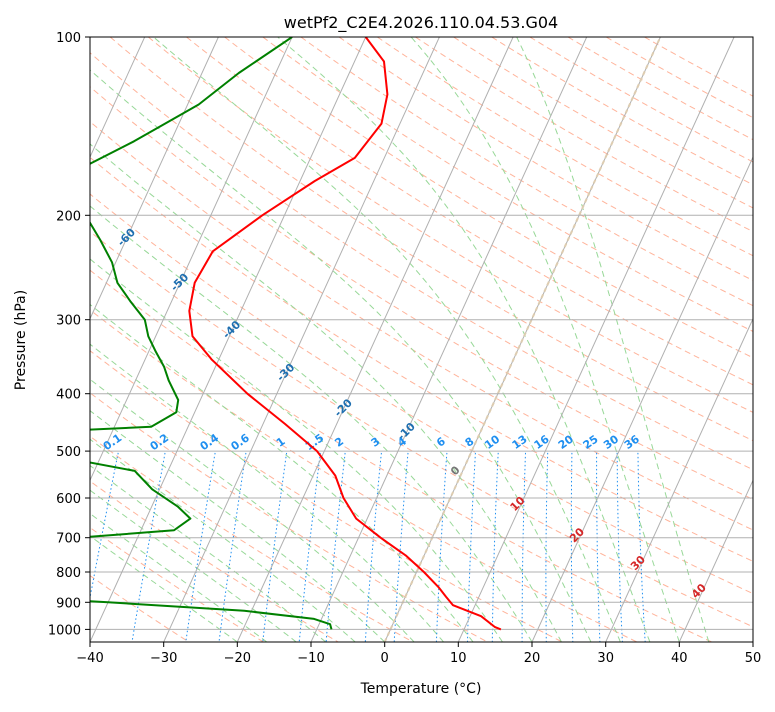  I want to click on x-tick-label: −40, so click(89, 658).